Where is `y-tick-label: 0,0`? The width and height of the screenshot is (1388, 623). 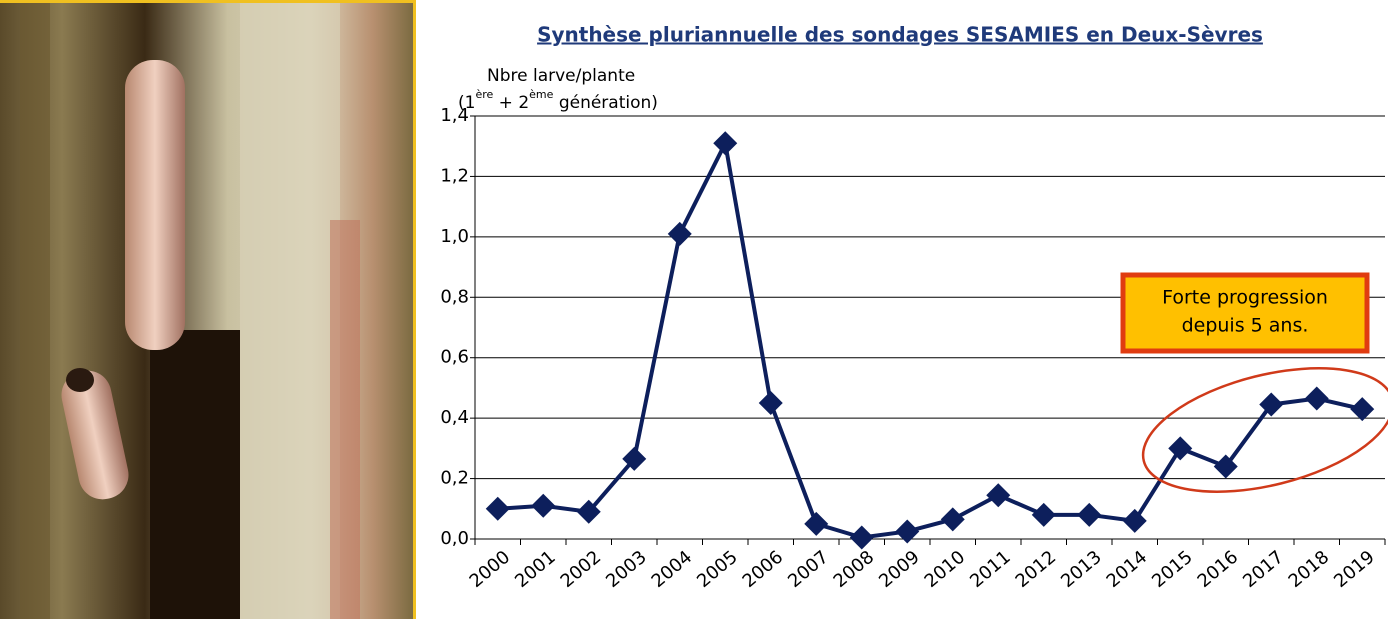
y-tick-label: 0,0 is located at coordinates (454, 538).